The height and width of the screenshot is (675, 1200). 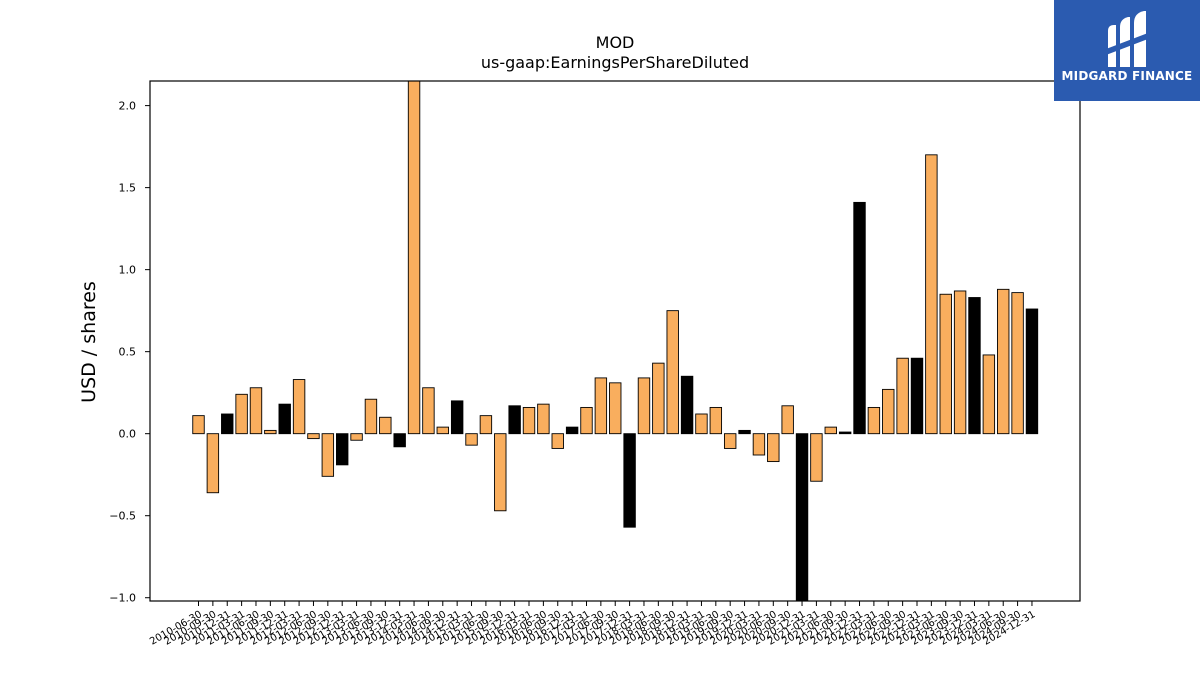 I want to click on y-axis: −1.0 −0.5 0.0 0.5 1.0 1.5 2.0, so click(x=129, y=352).